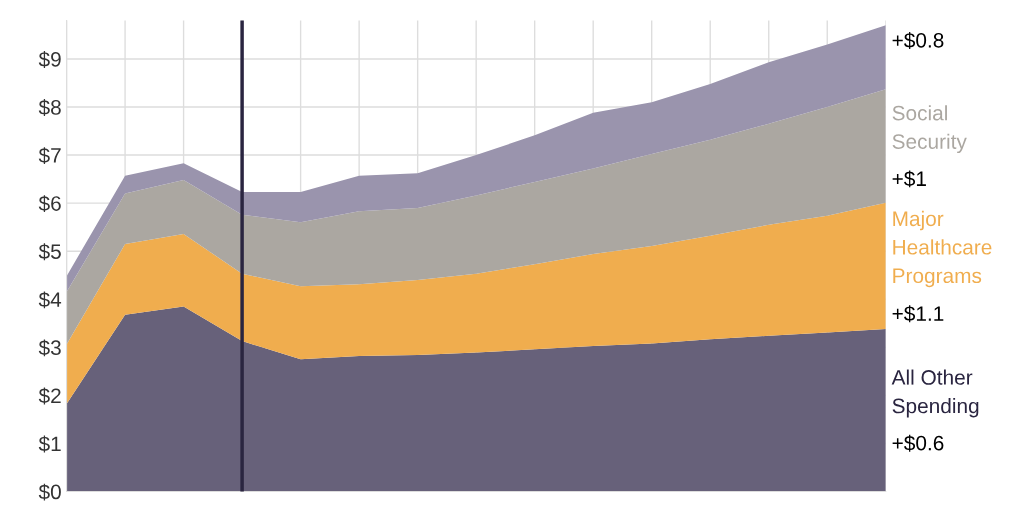  I want to click on y-tick-label: $0, so click(49, 492).